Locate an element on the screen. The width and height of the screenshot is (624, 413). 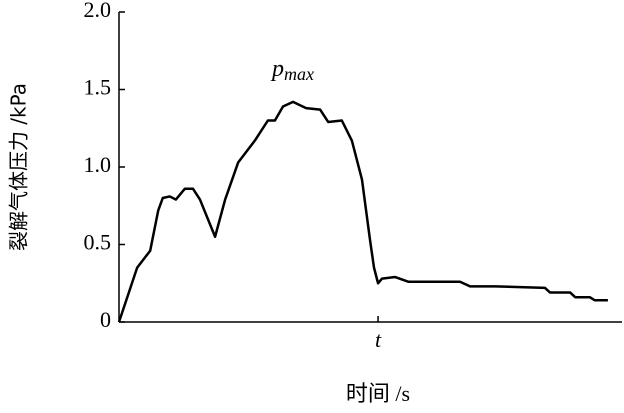
y-tick-label: 1.0 is located at coordinates (98, 164).